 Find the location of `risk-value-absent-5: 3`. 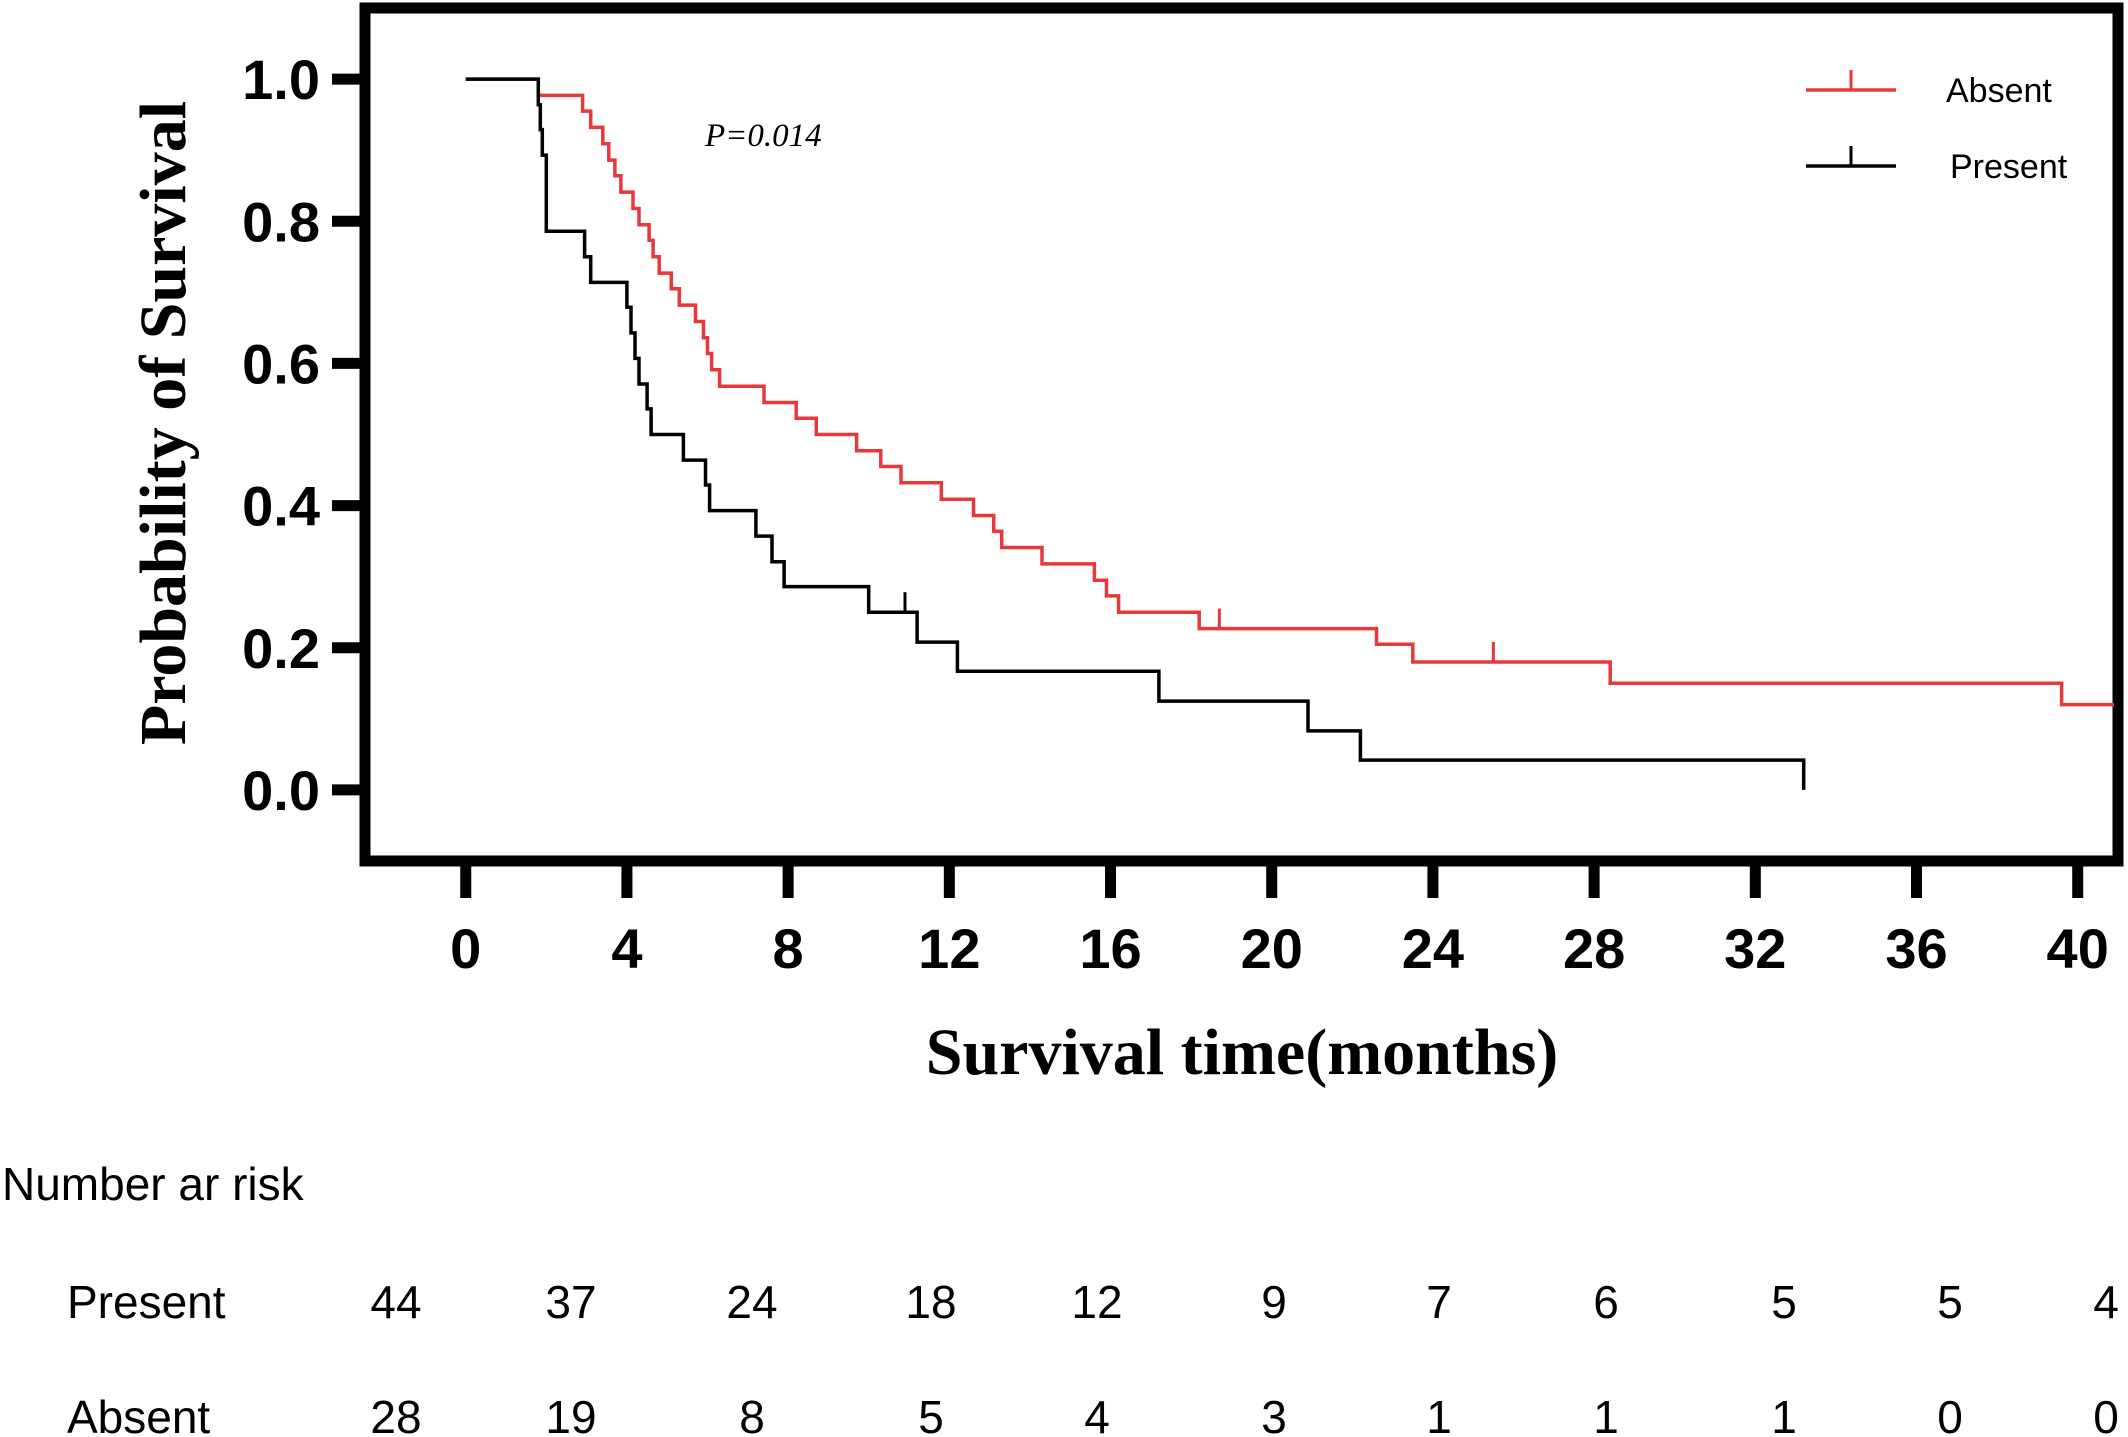

risk-value-absent-5: 3 is located at coordinates (1274, 1414).